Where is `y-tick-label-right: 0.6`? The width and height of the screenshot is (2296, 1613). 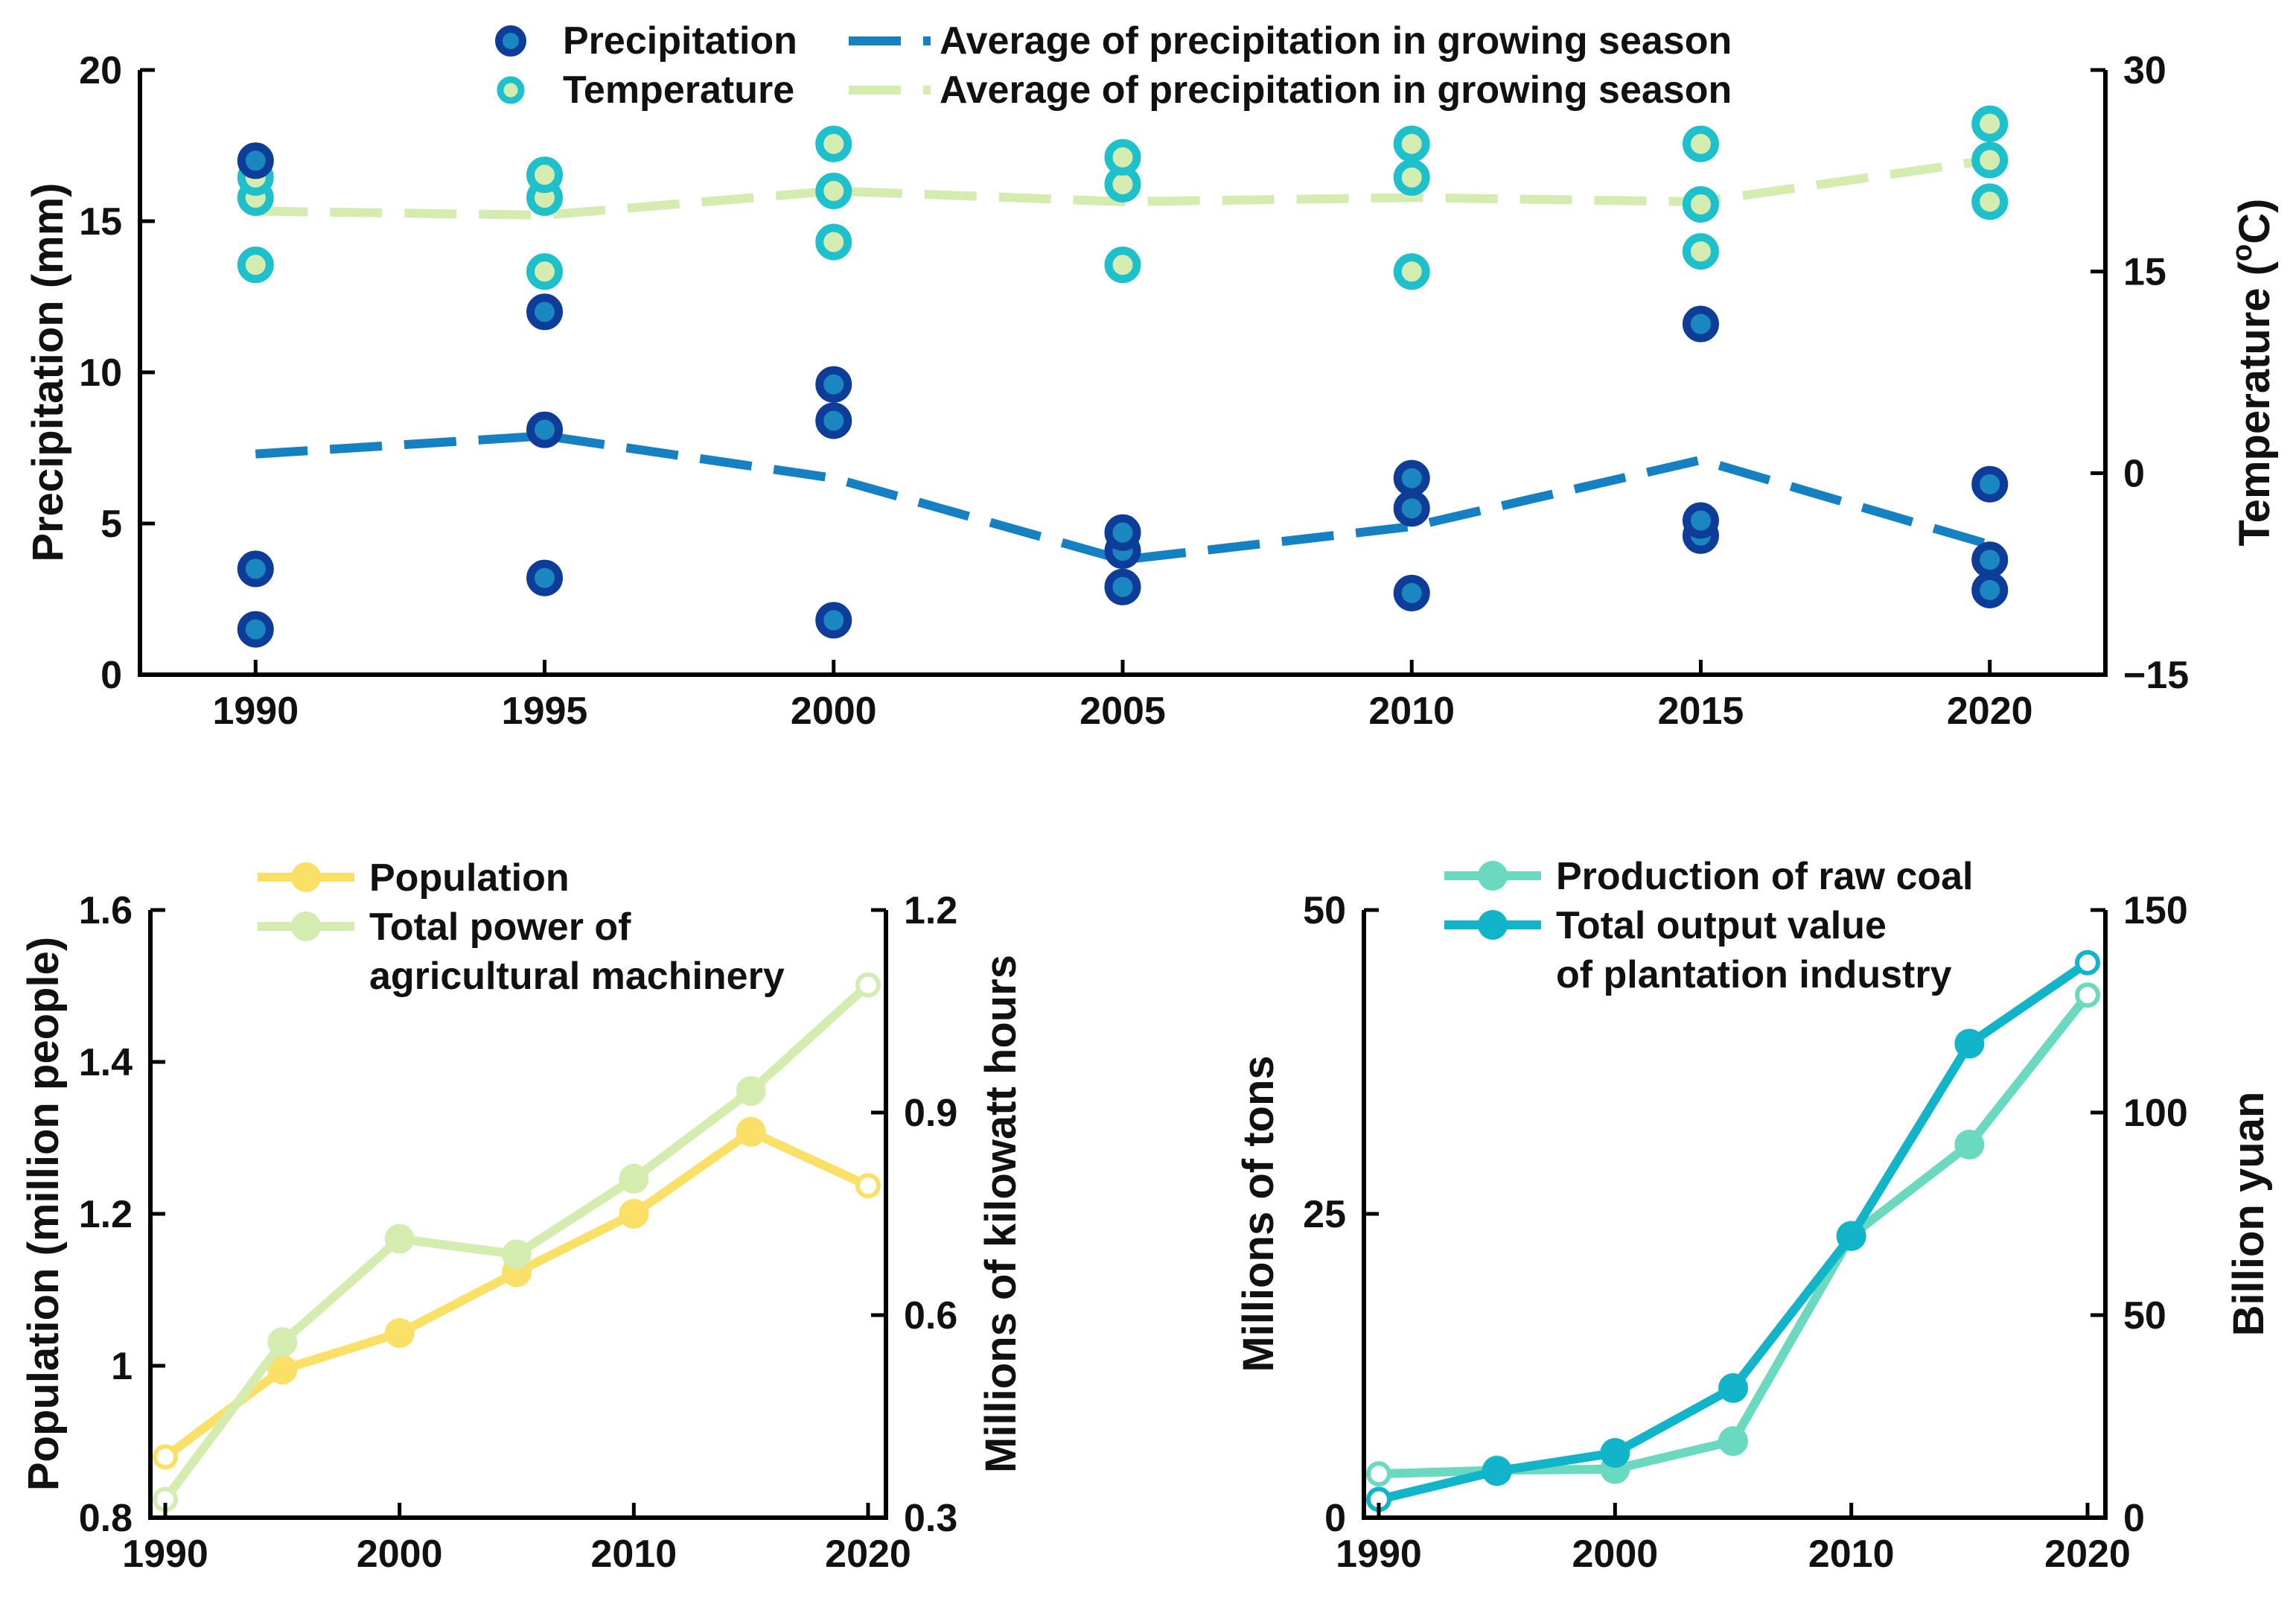
y-tick-label-right: 0.6 is located at coordinates (930, 1315).